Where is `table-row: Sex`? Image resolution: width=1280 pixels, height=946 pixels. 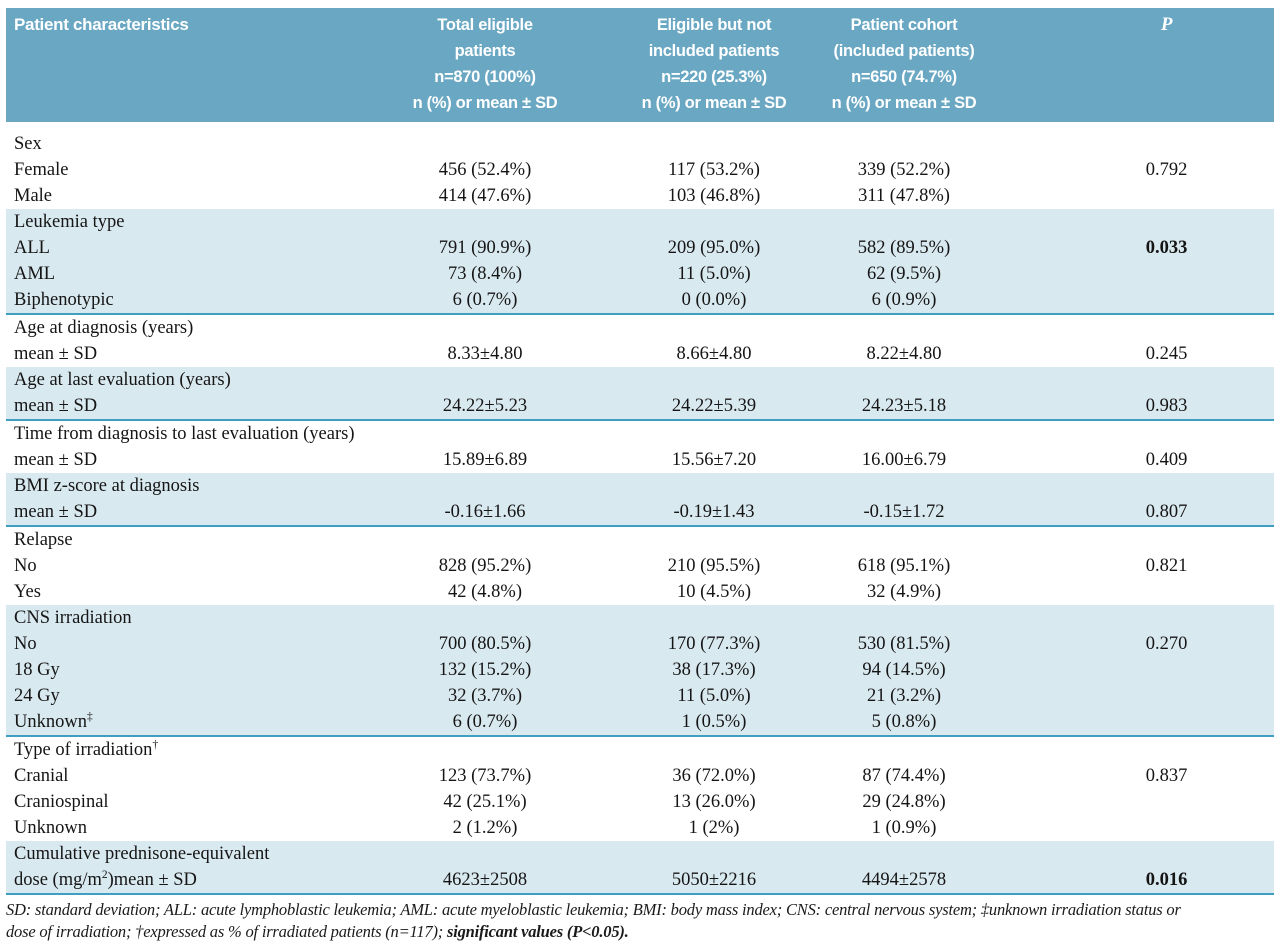
table-row: Sex is located at coordinates (640, 142).